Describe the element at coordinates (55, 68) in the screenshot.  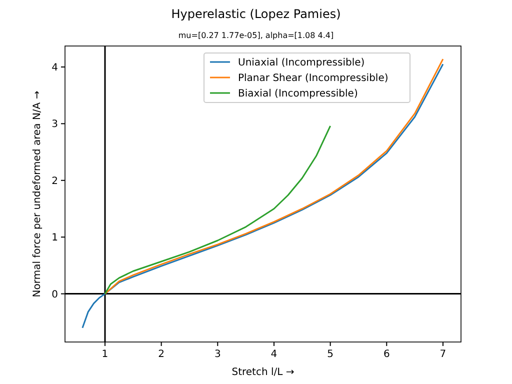
I see `y-tick-label: 4` at that location.